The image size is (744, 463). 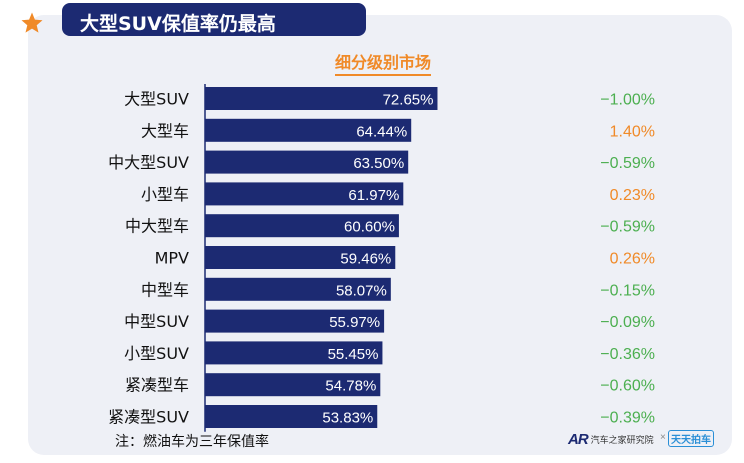 I want to click on bar-value-label: 63.50%, so click(x=378, y=163).